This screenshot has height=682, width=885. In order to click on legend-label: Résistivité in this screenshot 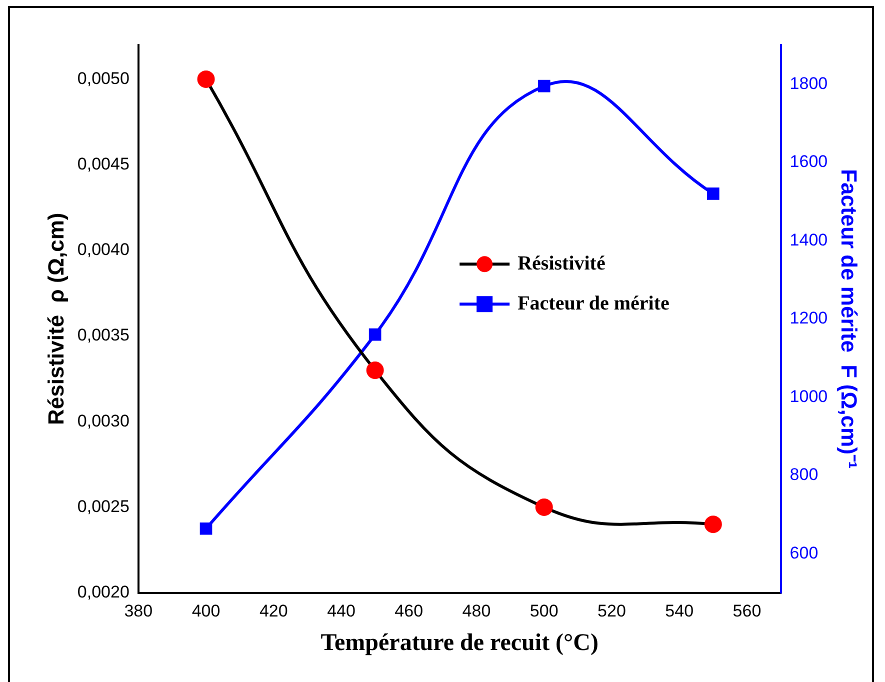, I will do `click(562, 263)`.